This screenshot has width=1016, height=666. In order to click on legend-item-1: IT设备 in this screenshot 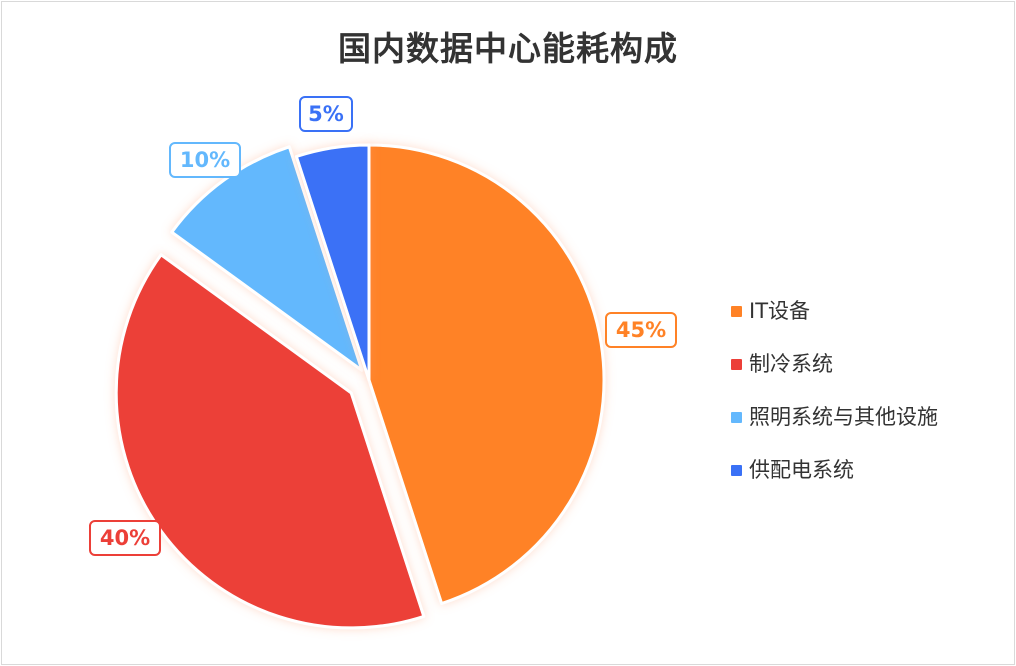, I will do `click(834, 323)`.